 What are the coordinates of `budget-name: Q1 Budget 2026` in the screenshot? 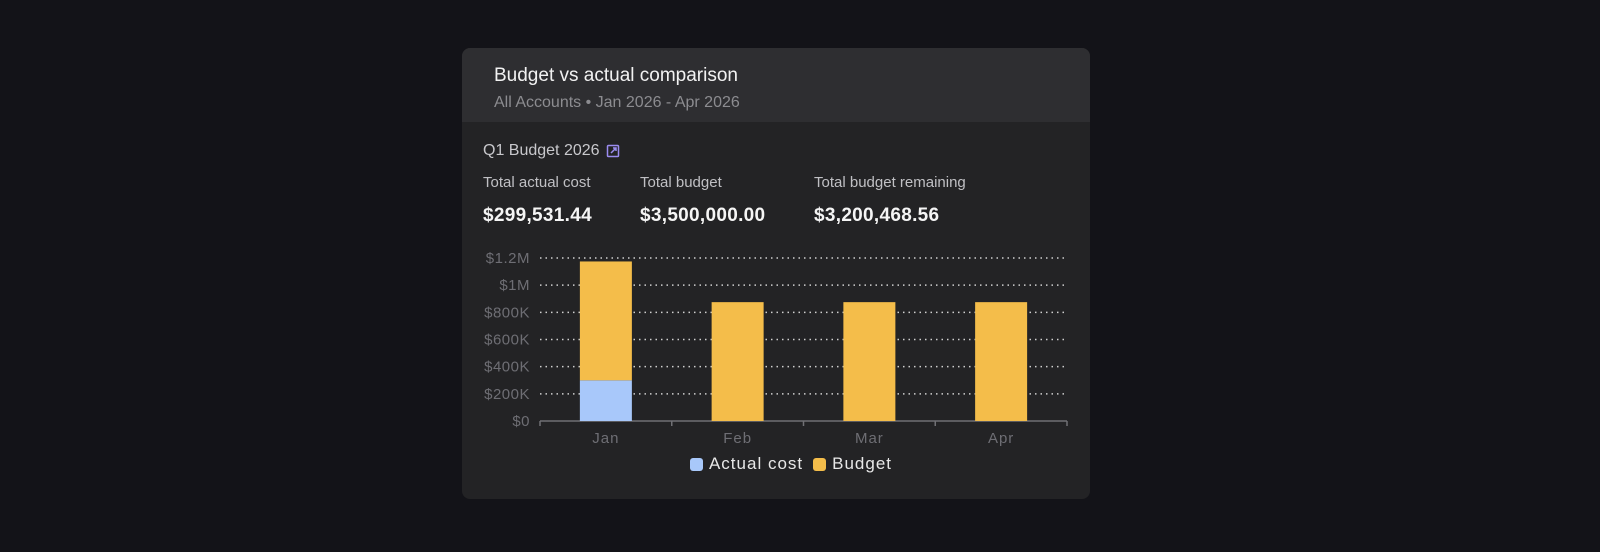 It's located at (541, 150).